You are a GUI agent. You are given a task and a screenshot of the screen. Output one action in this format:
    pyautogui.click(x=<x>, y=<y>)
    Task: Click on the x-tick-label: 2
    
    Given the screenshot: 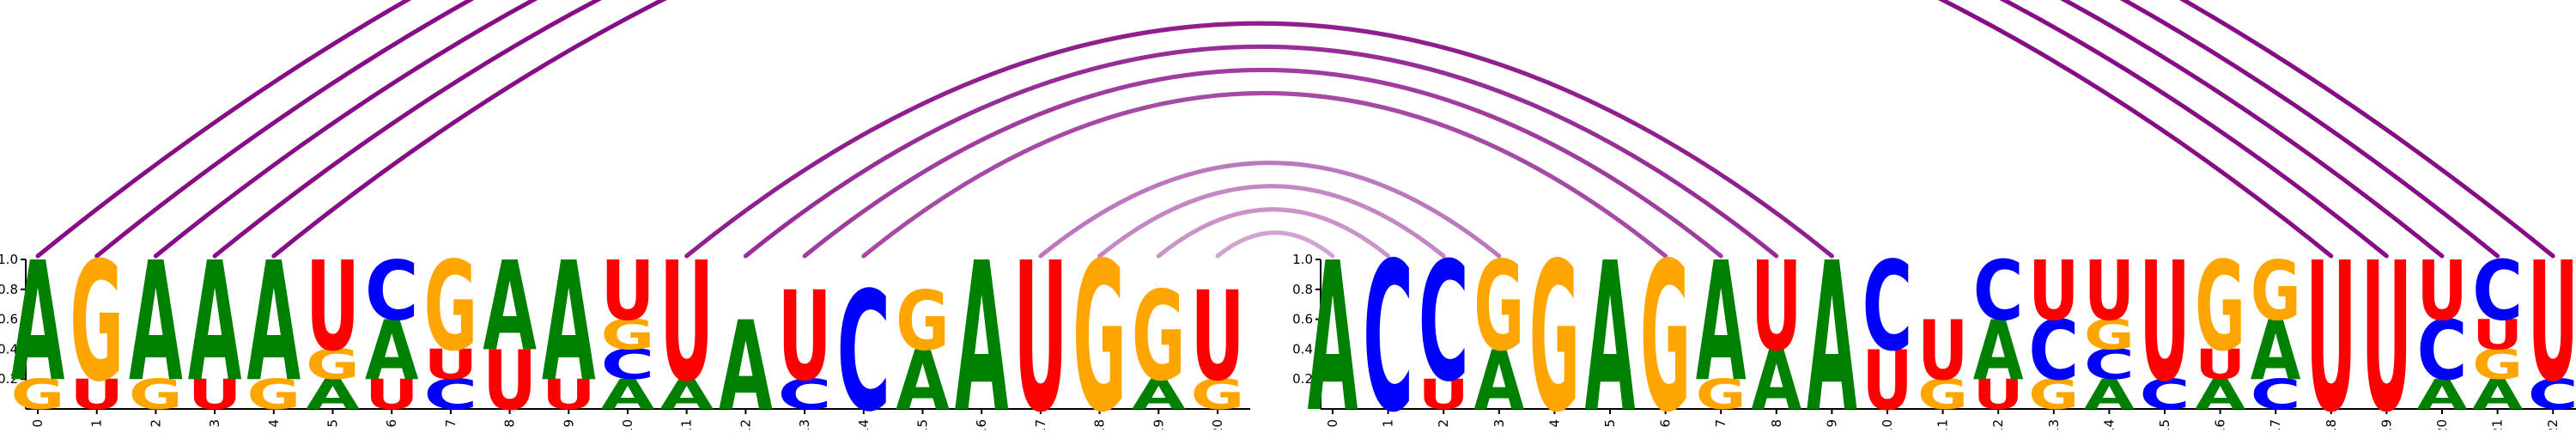 What is the action you would take?
    pyautogui.click(x=155, y=423)
    